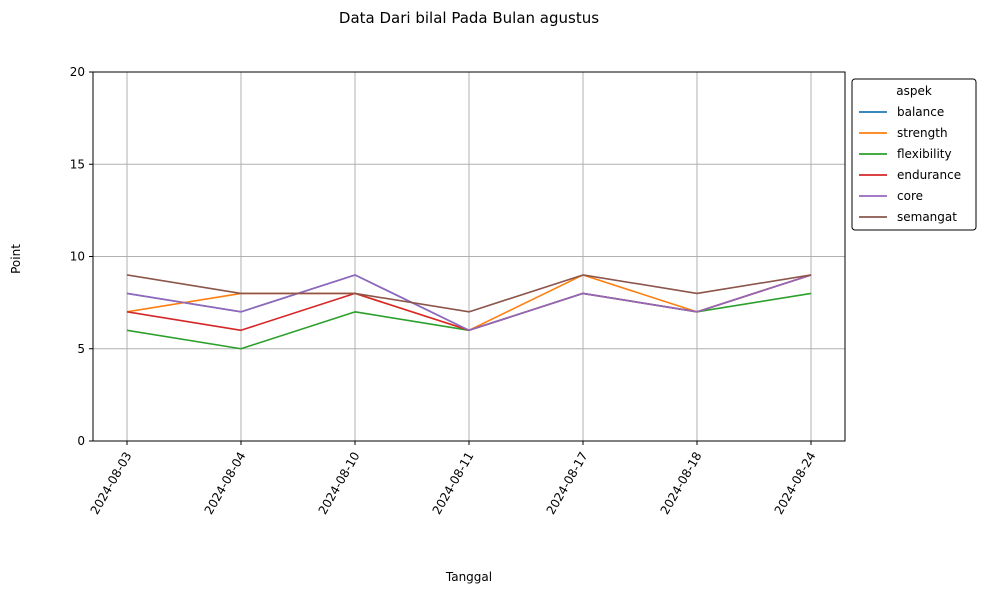 The height and width of the screenshot is (593, 986). Describe the element at coordinates (77, 257) in the screenshot. I see `y-tick-label: 10` at that location.